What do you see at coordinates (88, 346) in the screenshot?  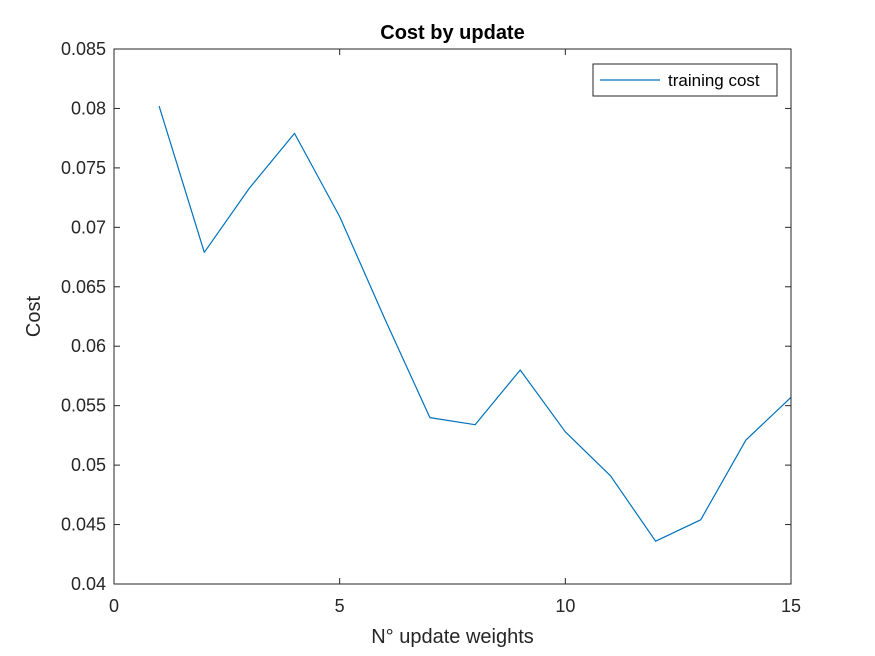 I see `y-tick-label: 0.06` at bounding box center [88, 346].